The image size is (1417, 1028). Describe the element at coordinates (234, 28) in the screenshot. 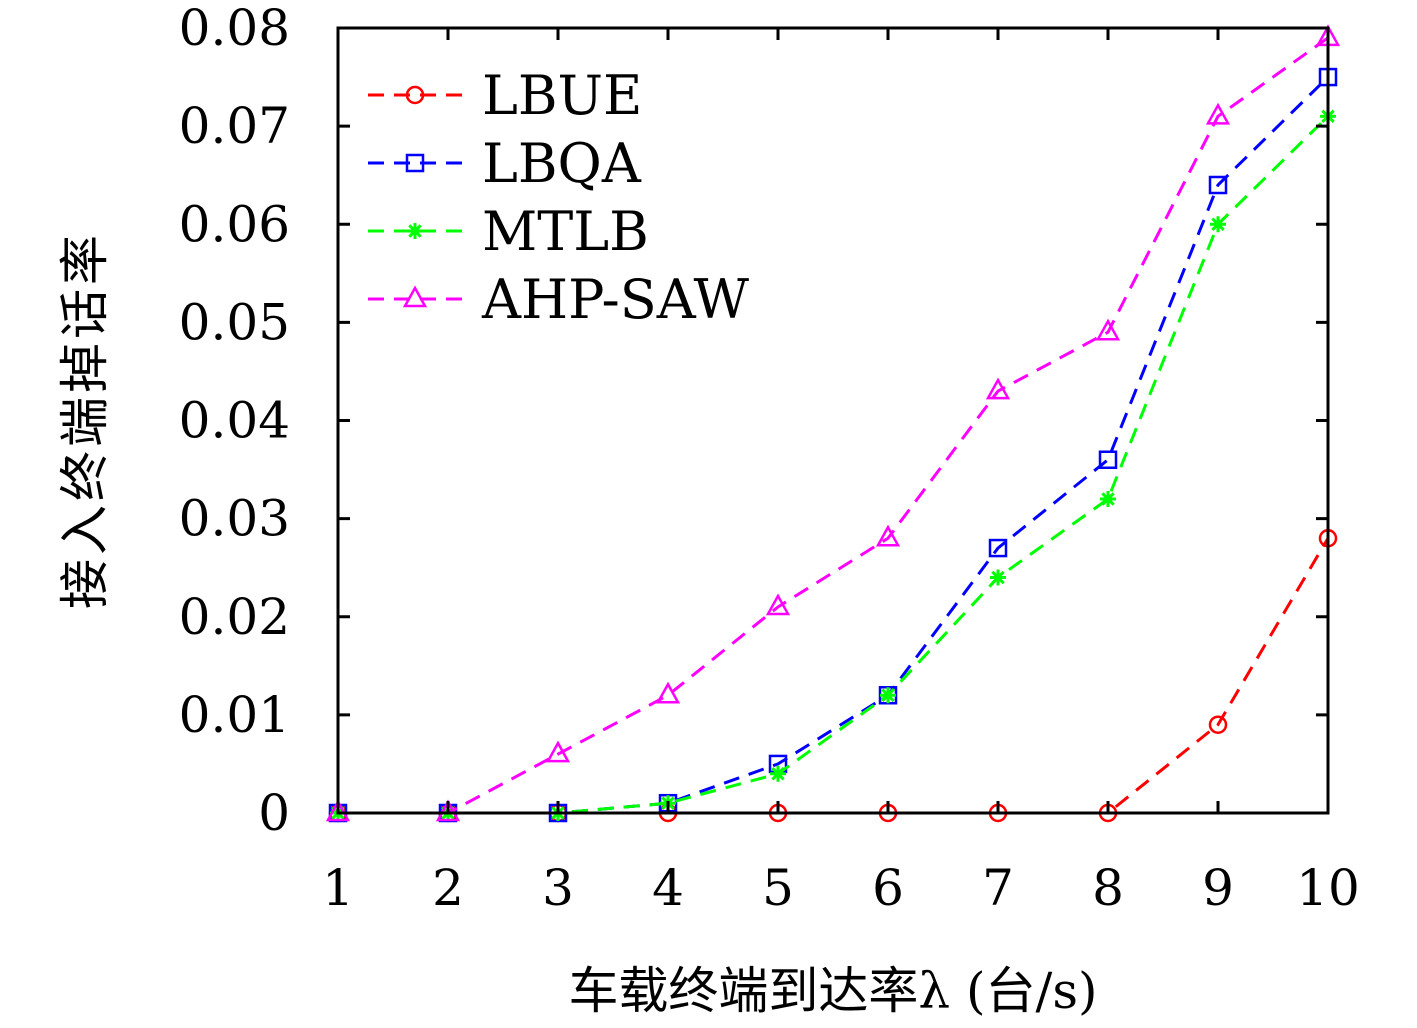

I see `y-tick-label: 0.08` at that location.